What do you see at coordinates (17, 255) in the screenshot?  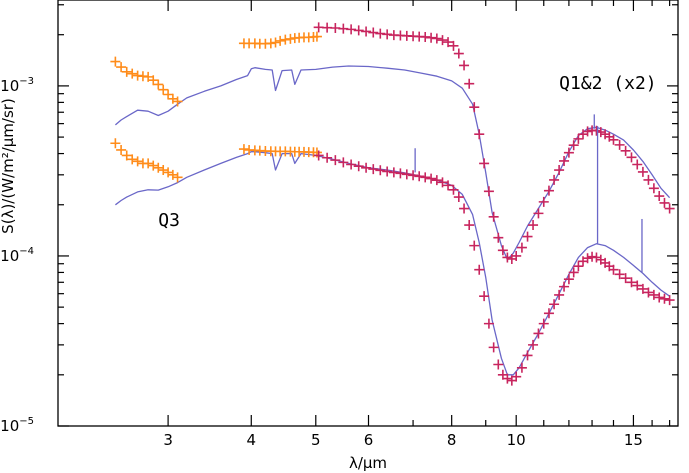 I see `y-tick-label: 10⁻⁴` at bounding box center [17, 255].